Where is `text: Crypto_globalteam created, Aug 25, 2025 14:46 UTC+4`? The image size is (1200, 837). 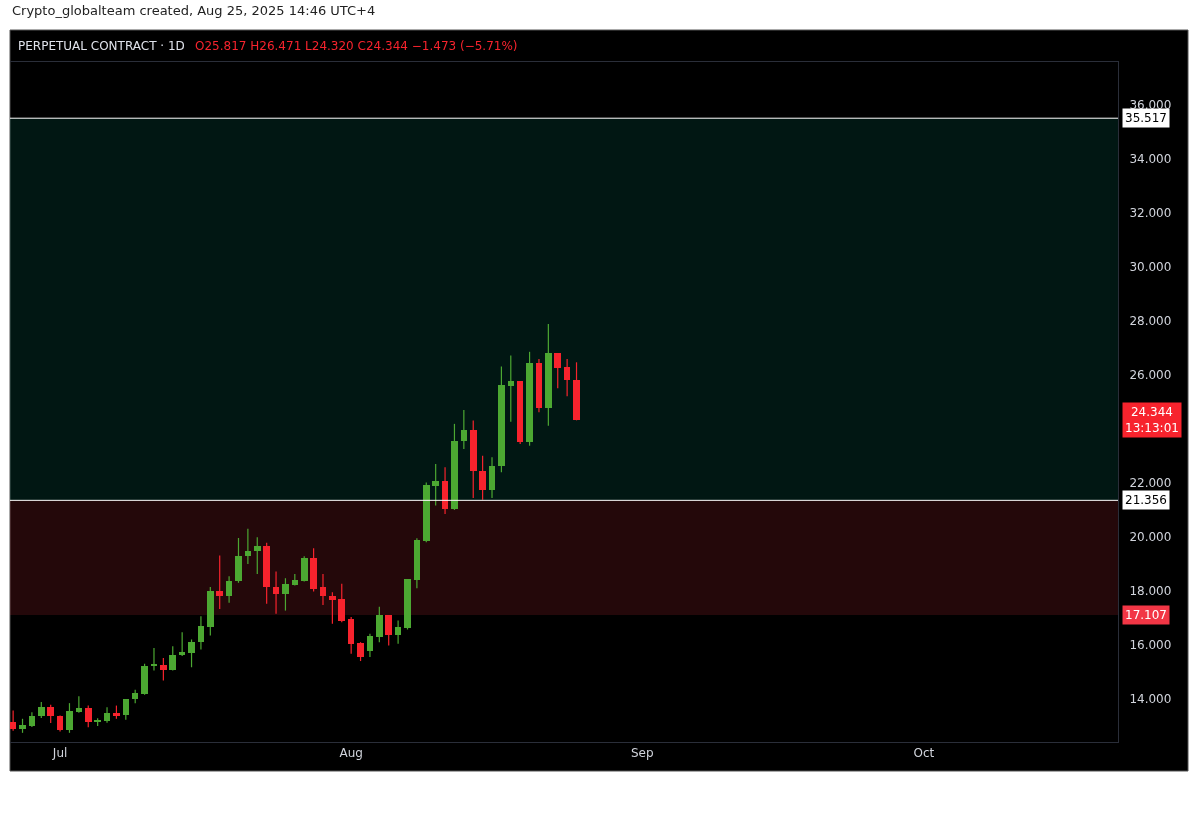
text: Crypto_globalteam created, Aug 25, 2025 14:46 UTC+4 is located at coordinates (194, 10).